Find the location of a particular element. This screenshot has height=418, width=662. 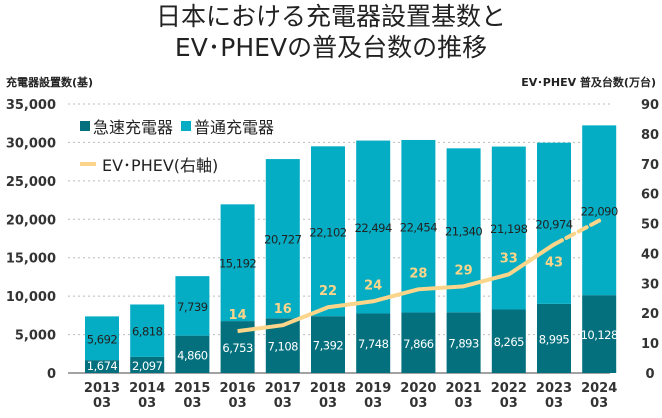

right-axis-label: EV･PHEV 普及台数(万台) is located at coordinates (588, 82).